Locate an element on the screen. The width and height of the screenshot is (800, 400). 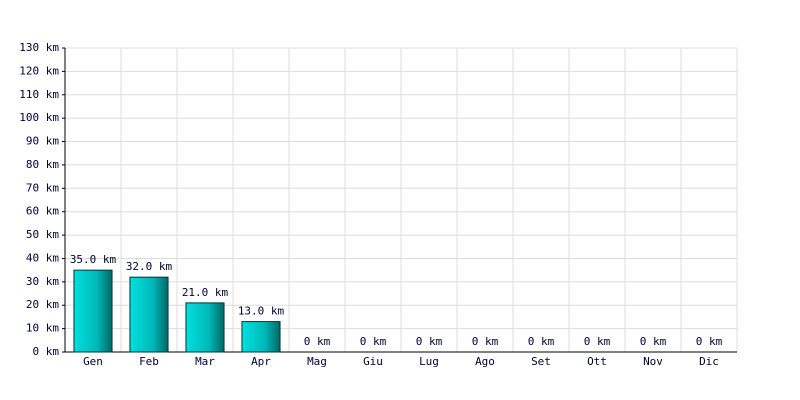
x-tick-label: Ott is located at coordinates (597, 361).